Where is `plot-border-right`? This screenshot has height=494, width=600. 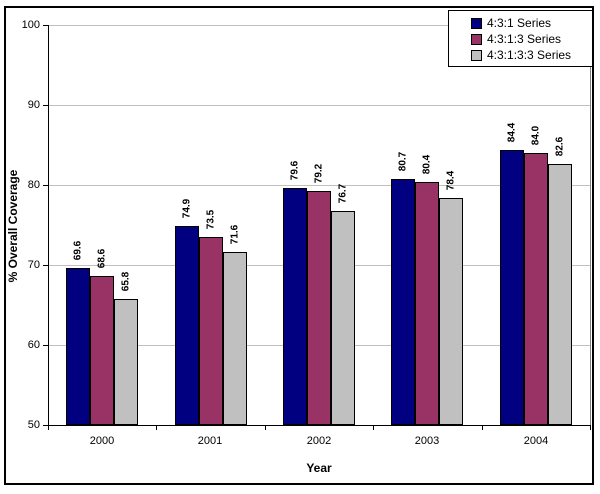
plot-border-right is located at coordinates (590, 225).